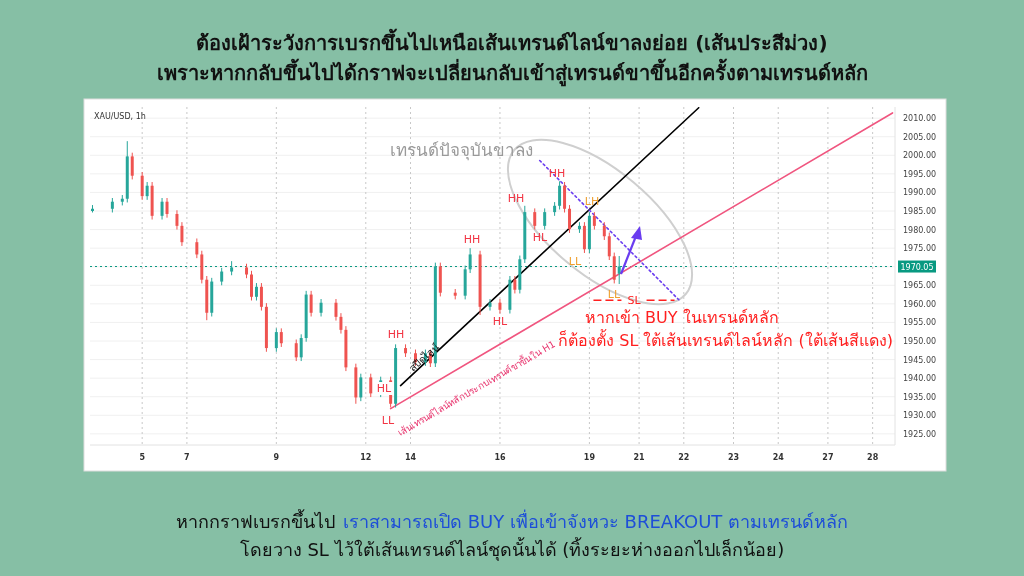 Image resolution: width=1024 pixels, height=576 pixels. I want to click on y-tick-label: 2005.00, so click(920, 137).